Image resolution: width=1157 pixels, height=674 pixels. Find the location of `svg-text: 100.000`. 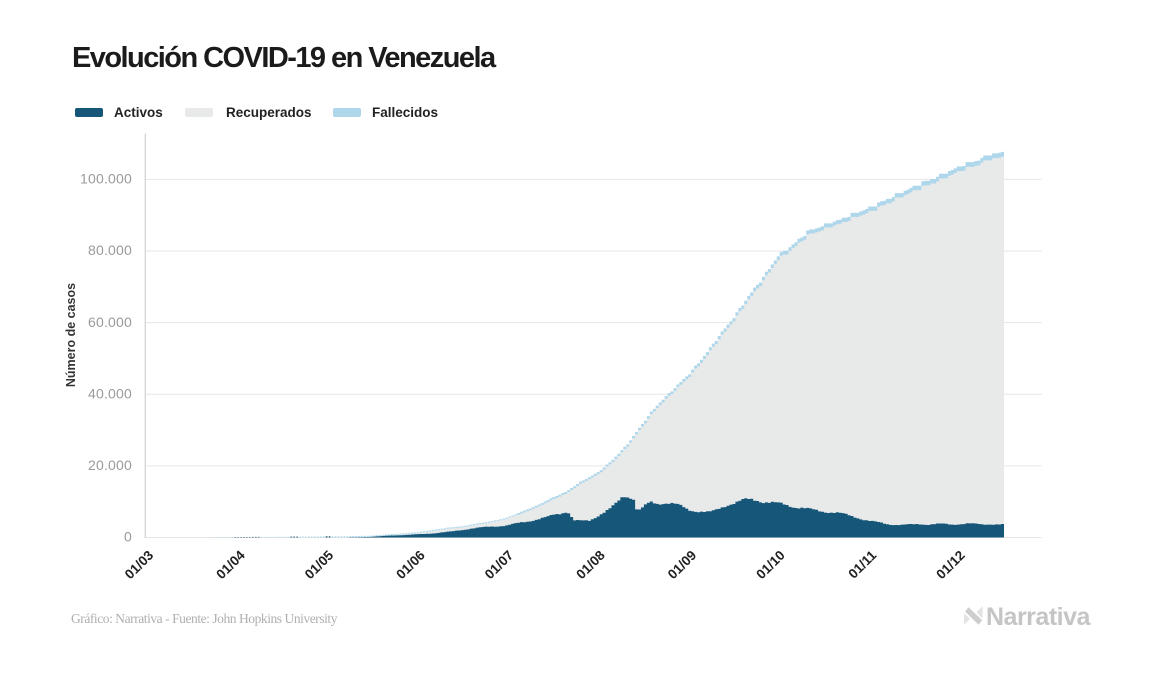

svg-text: 100.000 is located at coordinates (106, 179).